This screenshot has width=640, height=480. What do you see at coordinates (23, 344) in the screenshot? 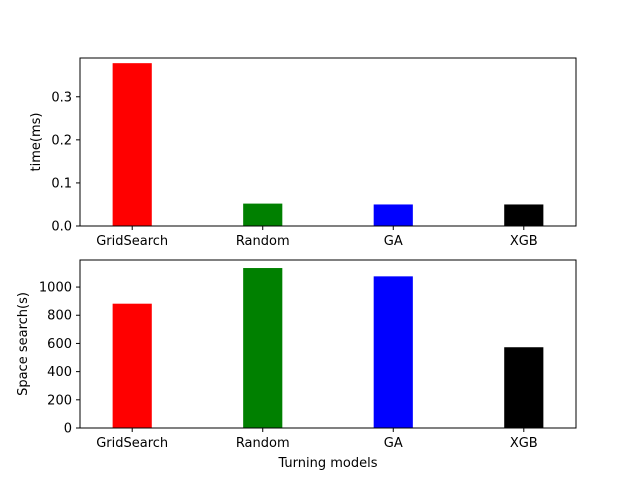
I see `space-search-y-axis-label: Space search(s)` at bounding box center [23, 344].